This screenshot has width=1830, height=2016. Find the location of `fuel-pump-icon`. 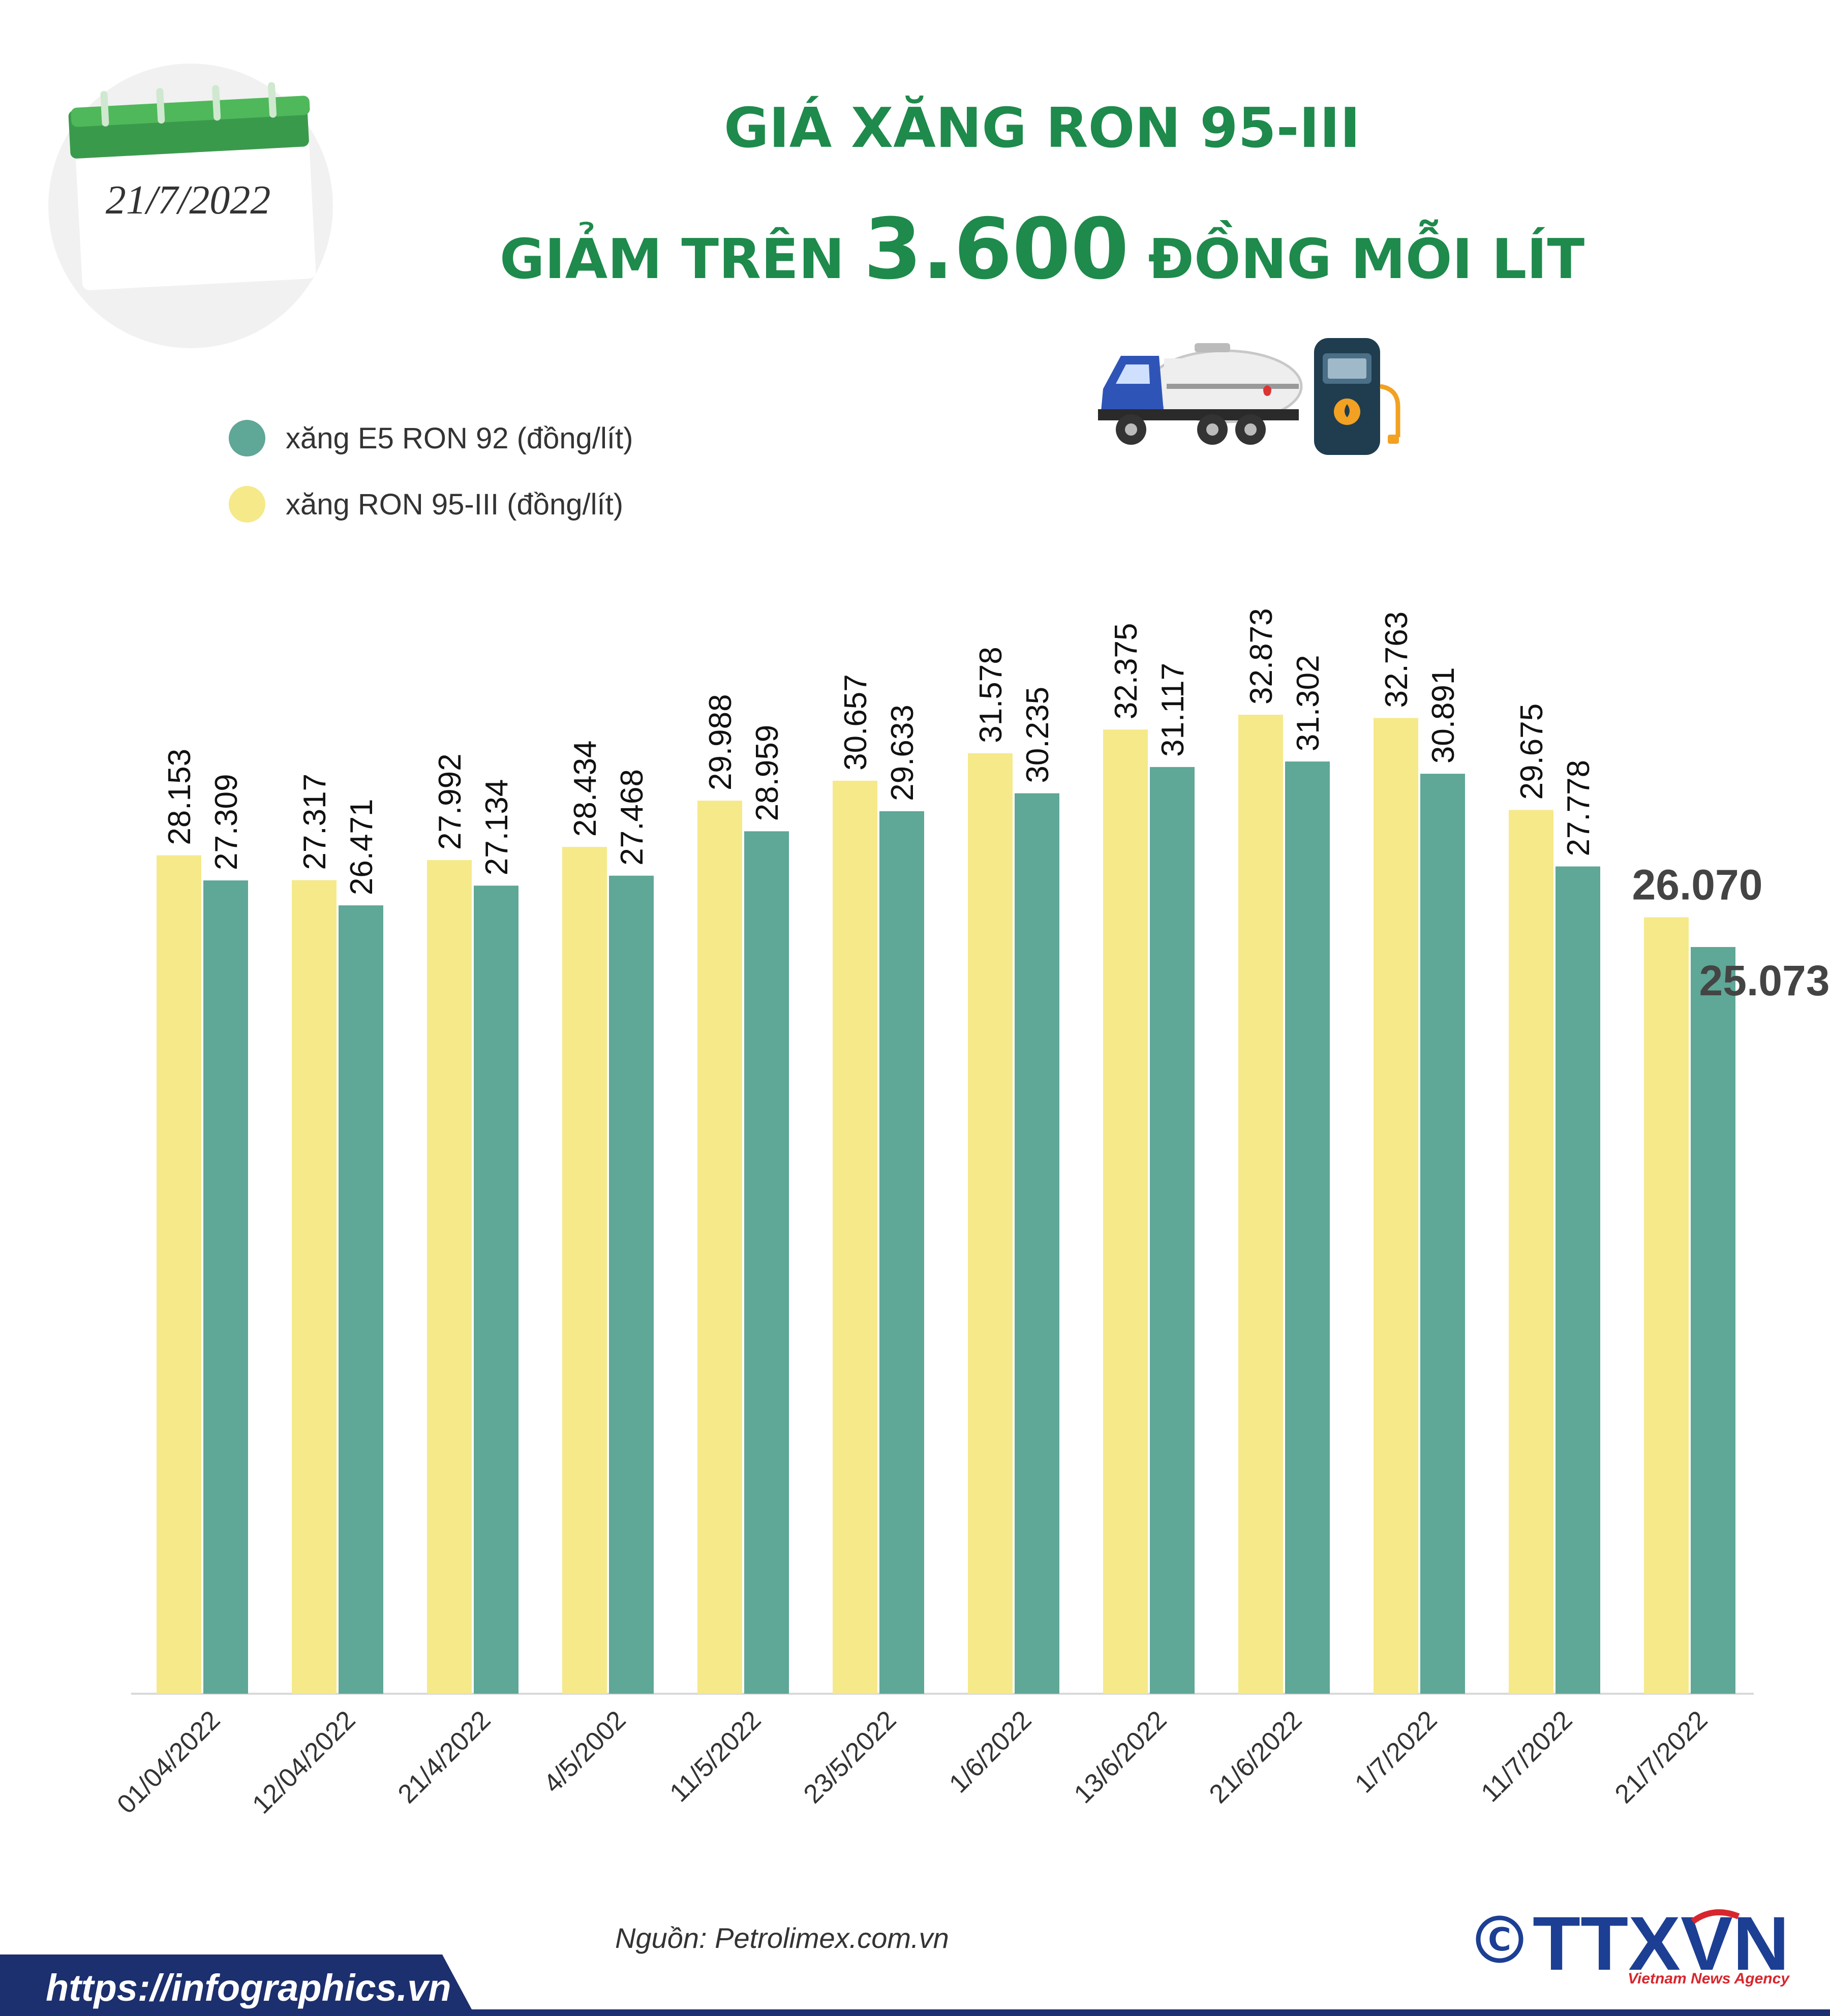

fuel-pump-icon is located at coordinates (1357, 396).